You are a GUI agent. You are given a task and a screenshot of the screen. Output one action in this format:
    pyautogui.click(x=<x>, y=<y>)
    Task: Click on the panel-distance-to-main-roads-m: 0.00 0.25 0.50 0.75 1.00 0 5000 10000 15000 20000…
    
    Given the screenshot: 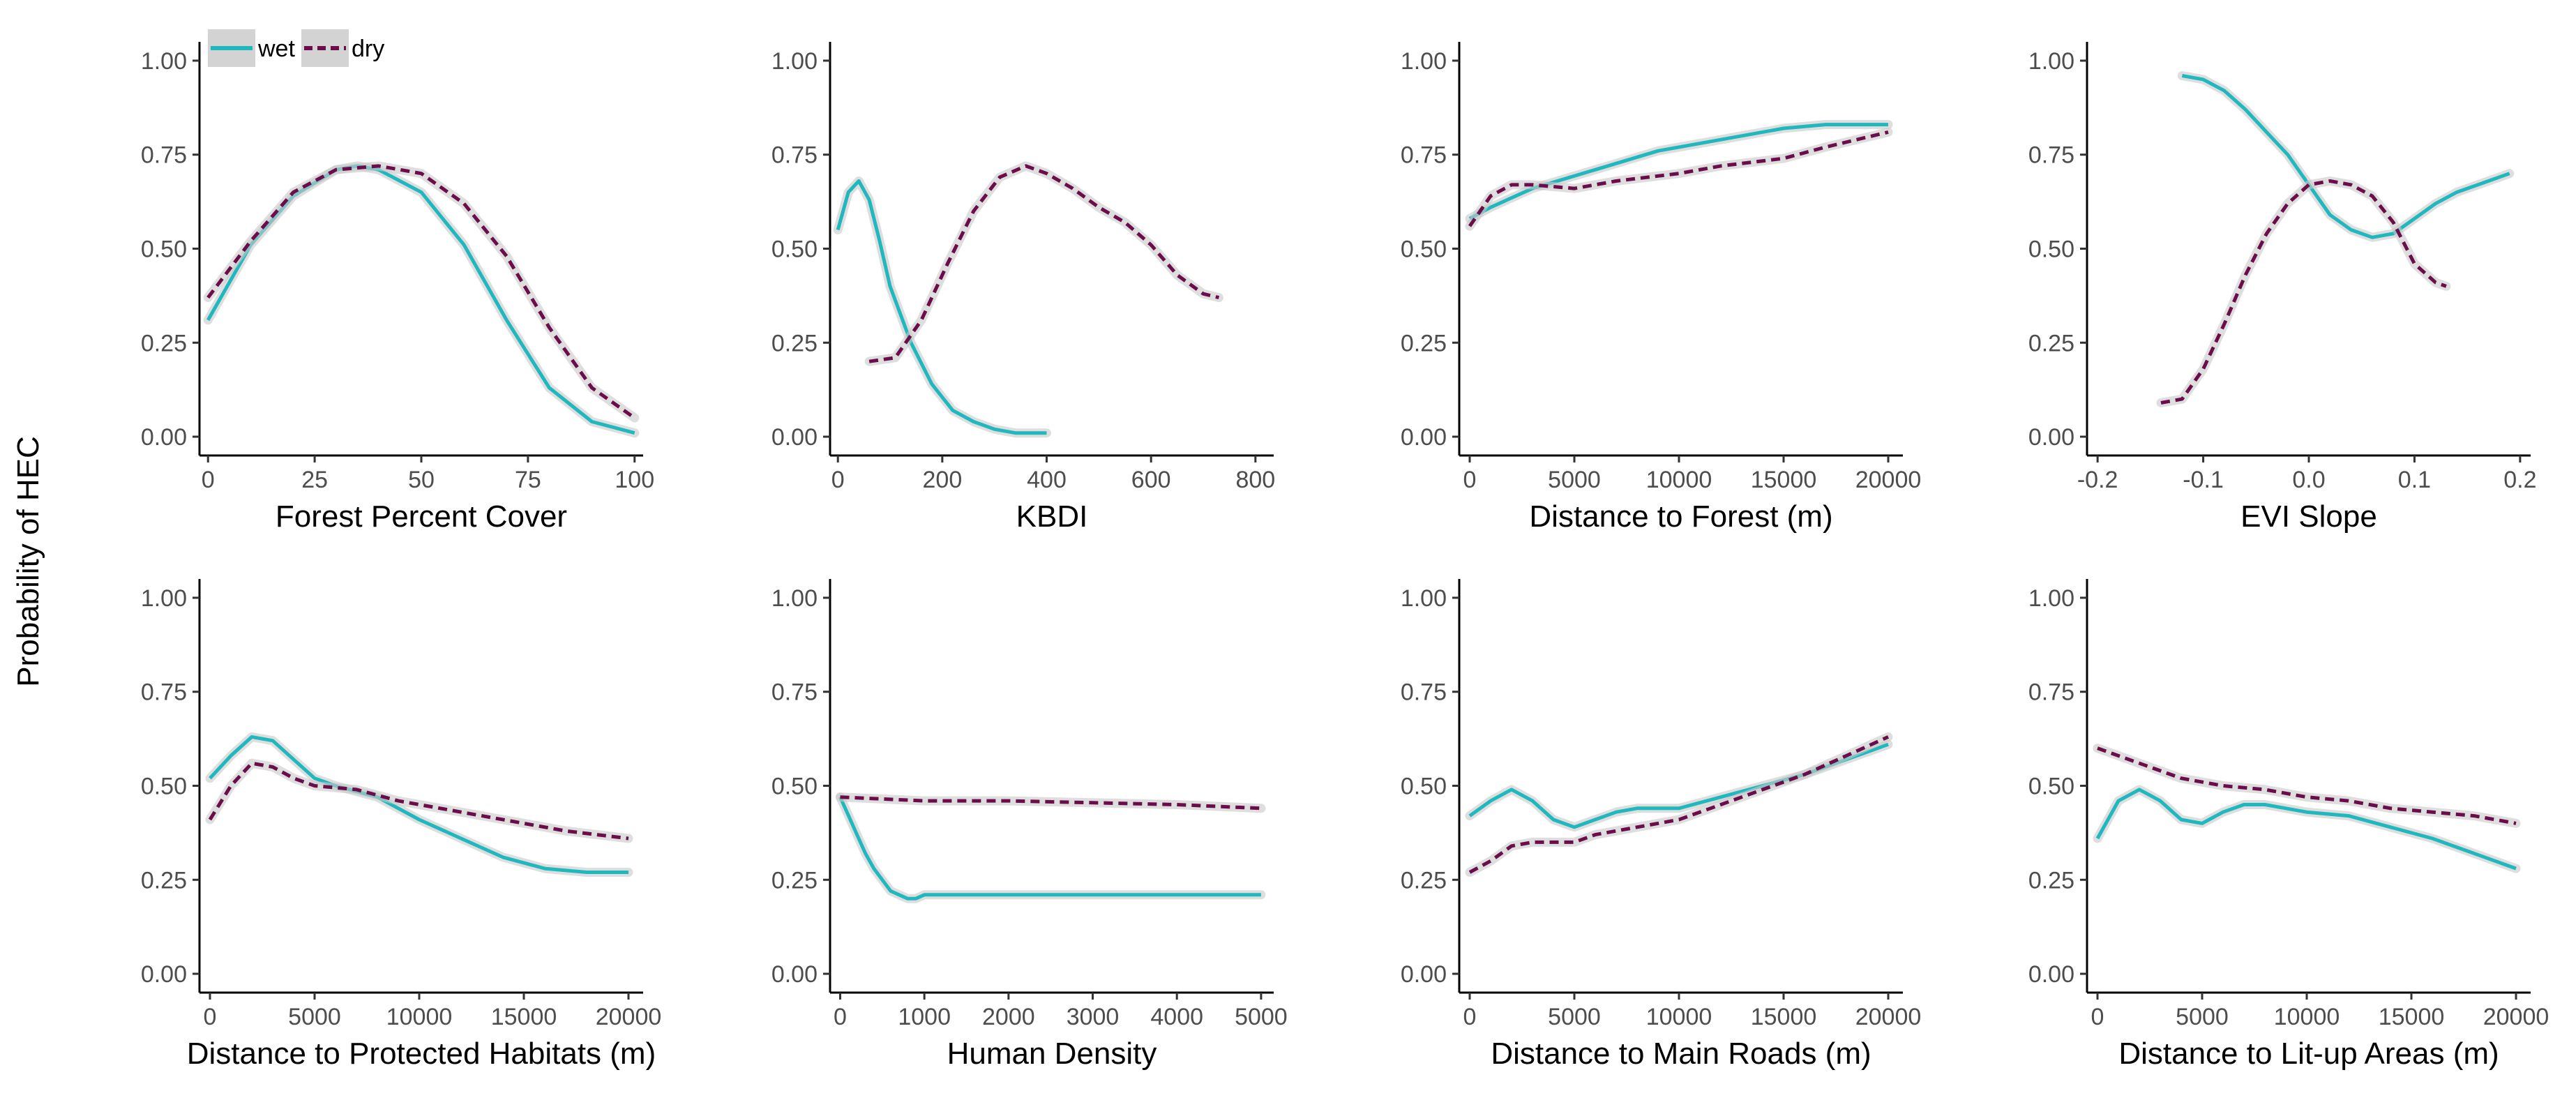 What is the action you would take?
    pyautogui.click(x=1661, y=825)
    